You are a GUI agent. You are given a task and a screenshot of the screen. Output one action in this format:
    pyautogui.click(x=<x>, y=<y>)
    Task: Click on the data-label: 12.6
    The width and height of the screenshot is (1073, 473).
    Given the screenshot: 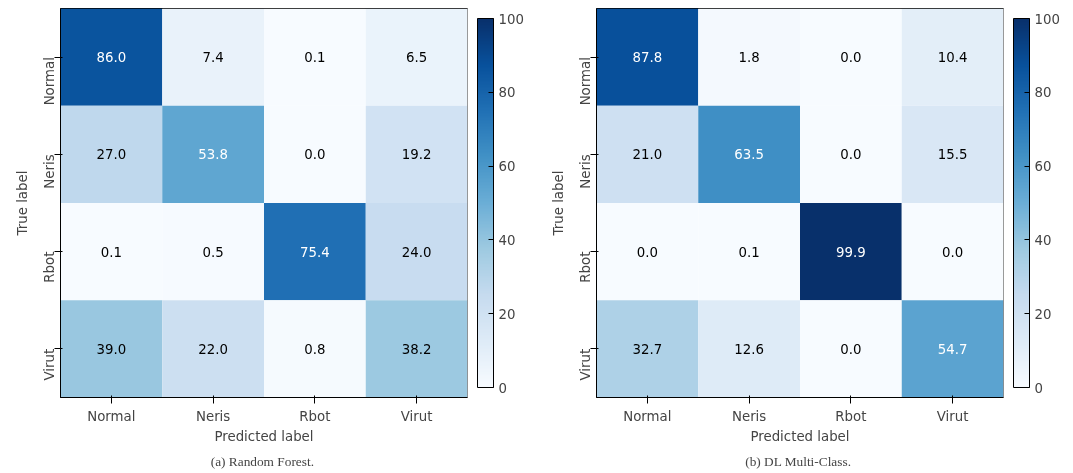 What is the action you would take?
    pyautogui.click(x=749, y=349)
    